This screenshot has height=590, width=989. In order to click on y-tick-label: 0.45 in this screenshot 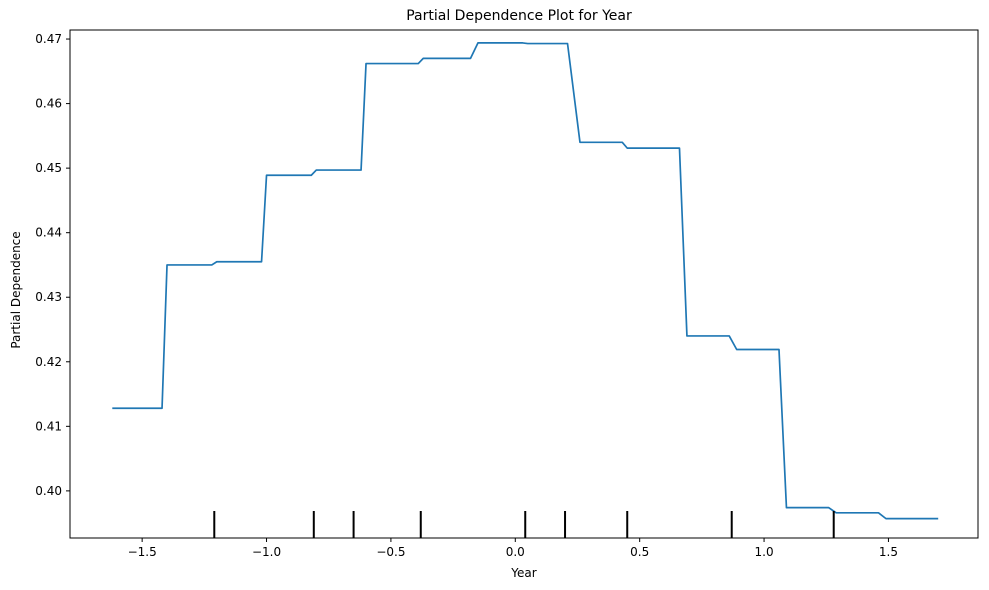, I will do `click(48, 168)`.